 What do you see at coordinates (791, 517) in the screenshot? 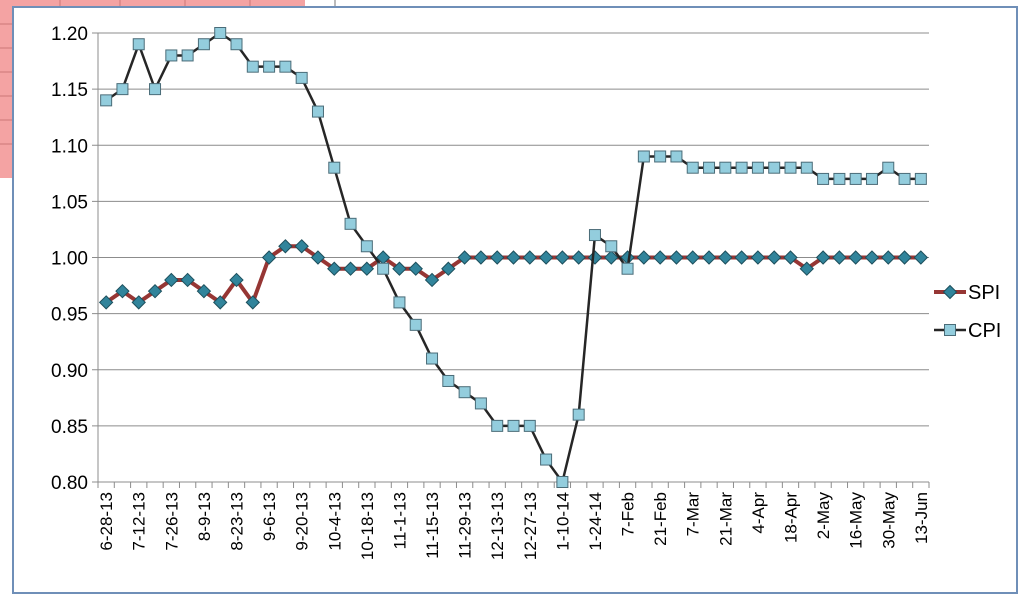
I see `x-tick-label: 18-Apr` at bounding box center [791, 517].